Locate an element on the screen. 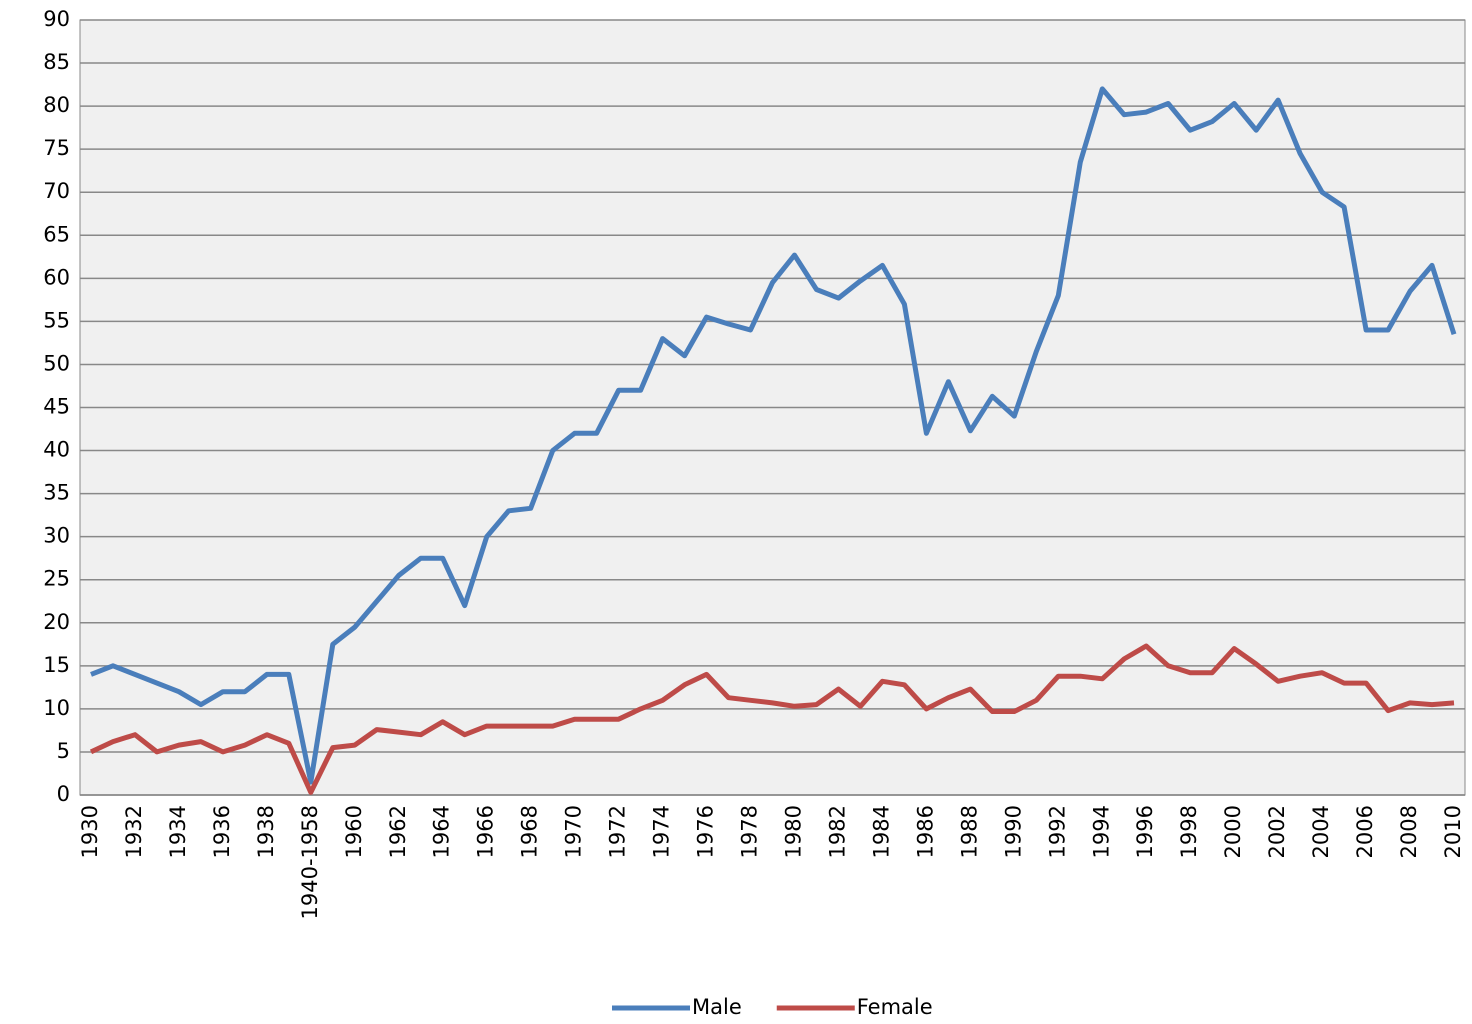 The image size is (1472, 1024). x-tick-label: 1960 is located at coordinates (354, 831).